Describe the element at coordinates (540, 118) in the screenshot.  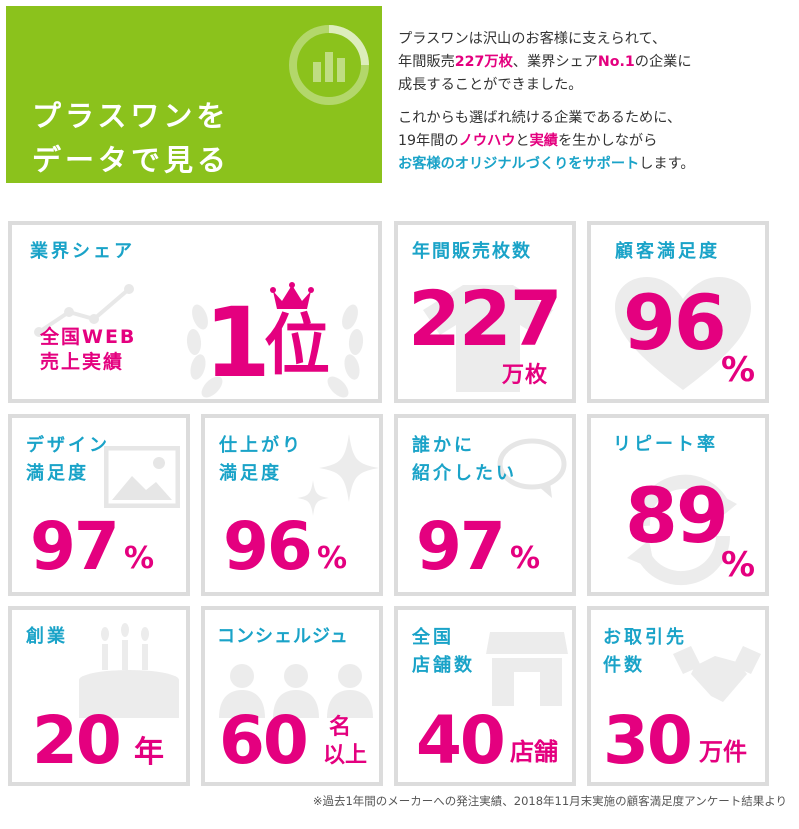
I see `intro-text-span: これからも選ばれ続ける企業であるために、` at that location.